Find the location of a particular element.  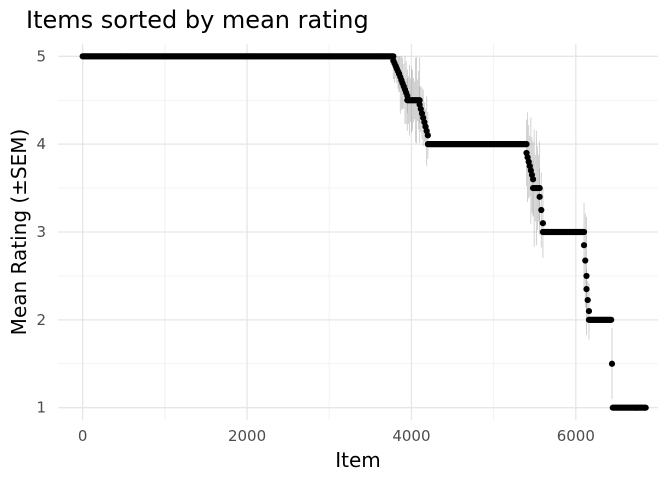

y-tick-label: 4 is located at coordinates (41, 144).